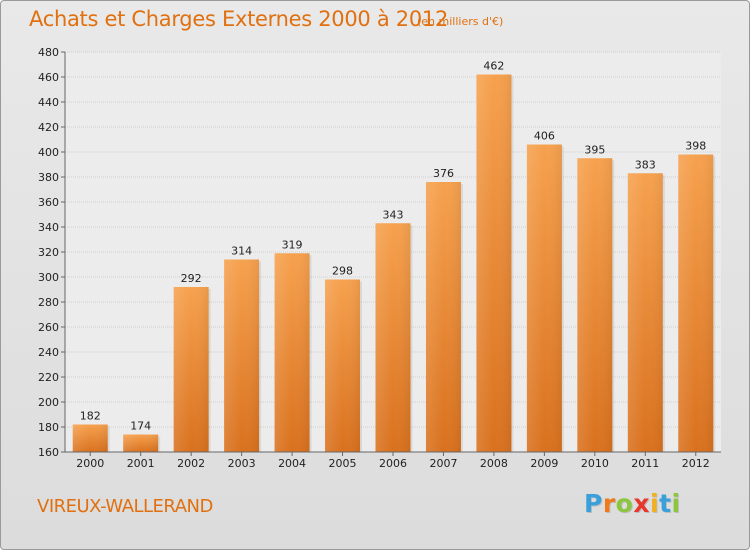 The image size is (750, 550). I want to click on x-tick-label: 2010, so click(595, 463).